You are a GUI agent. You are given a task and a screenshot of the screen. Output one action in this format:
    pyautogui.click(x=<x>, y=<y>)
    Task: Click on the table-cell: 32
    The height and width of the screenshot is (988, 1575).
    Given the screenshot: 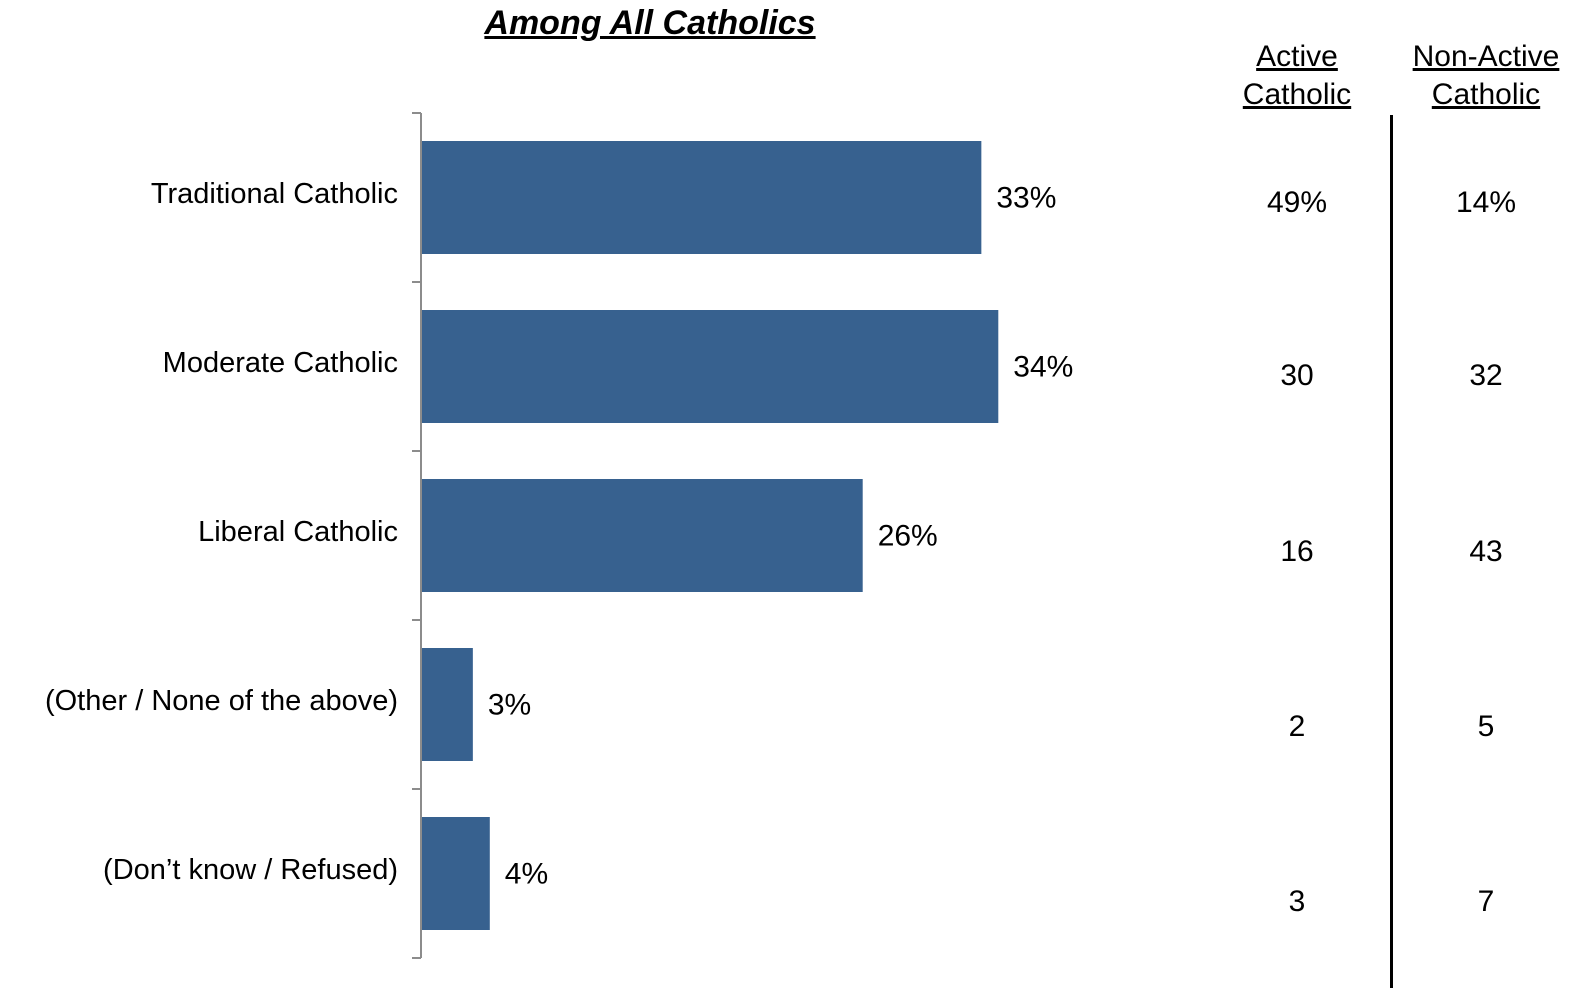 What is the action you would take?
    pyautogui.click(x=1486, y=375)
    